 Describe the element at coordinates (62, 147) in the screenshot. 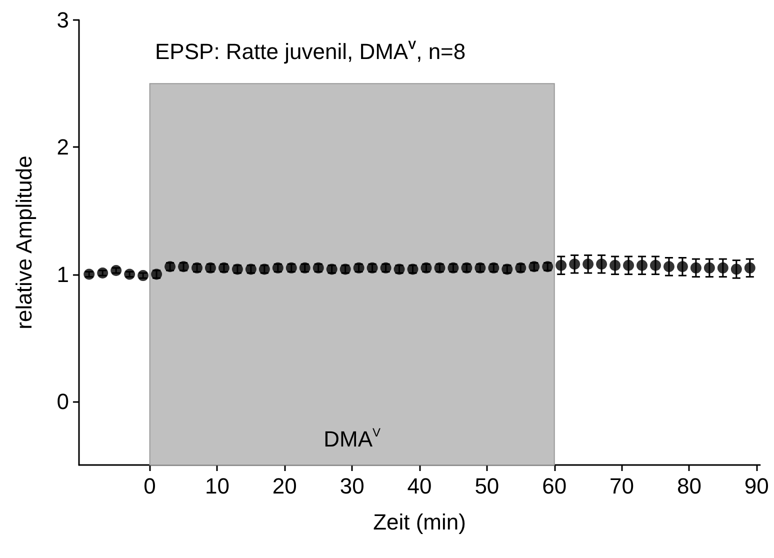

I see `y-tick-label: 2` at that location.